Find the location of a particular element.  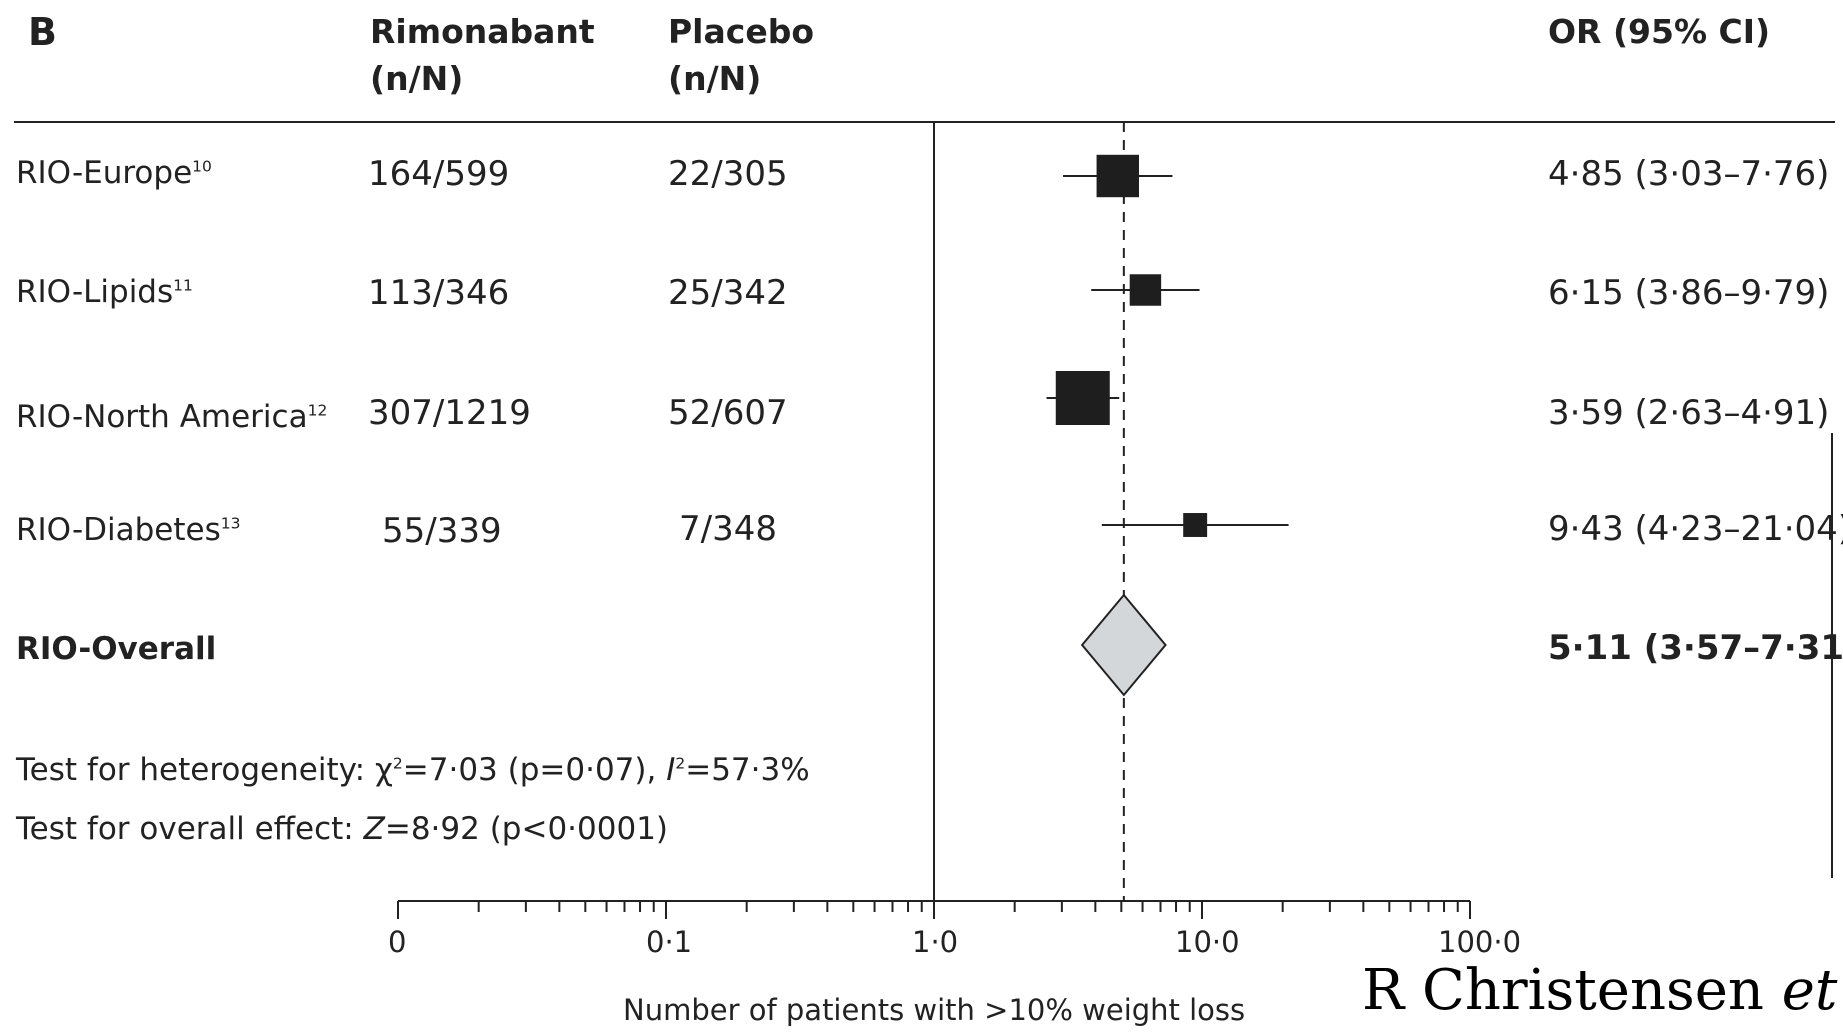

header-or: OR (95% CI) is located at coordinates (1659, 31).